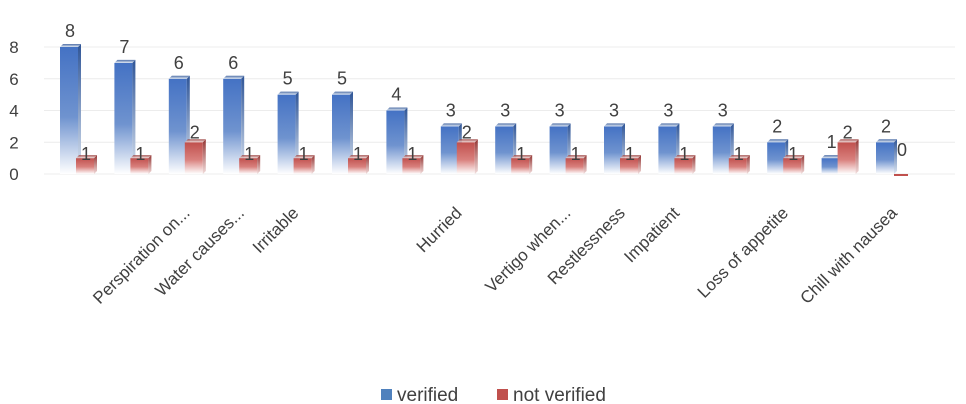  Describe the element at coordinates (559, 394) in the screenshot. I see `legend-label: not verified` at that location.